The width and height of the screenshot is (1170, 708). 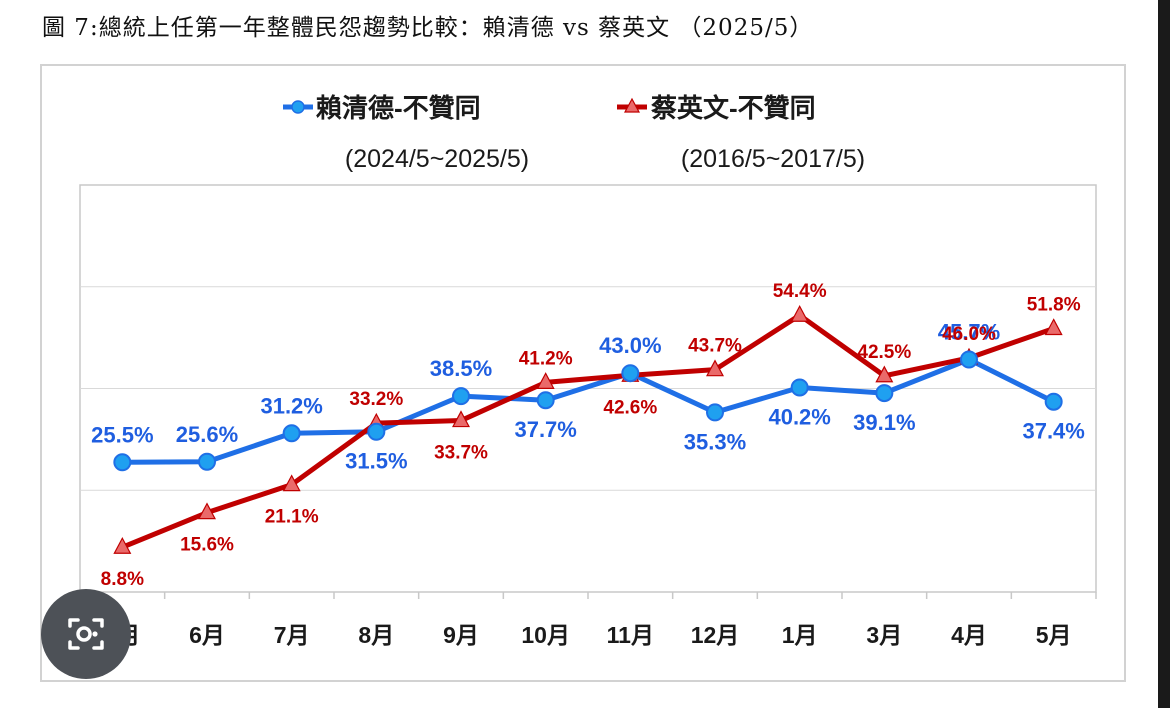 I want to click on x-tick-label-7: 11月, so click(x=630, y=635).